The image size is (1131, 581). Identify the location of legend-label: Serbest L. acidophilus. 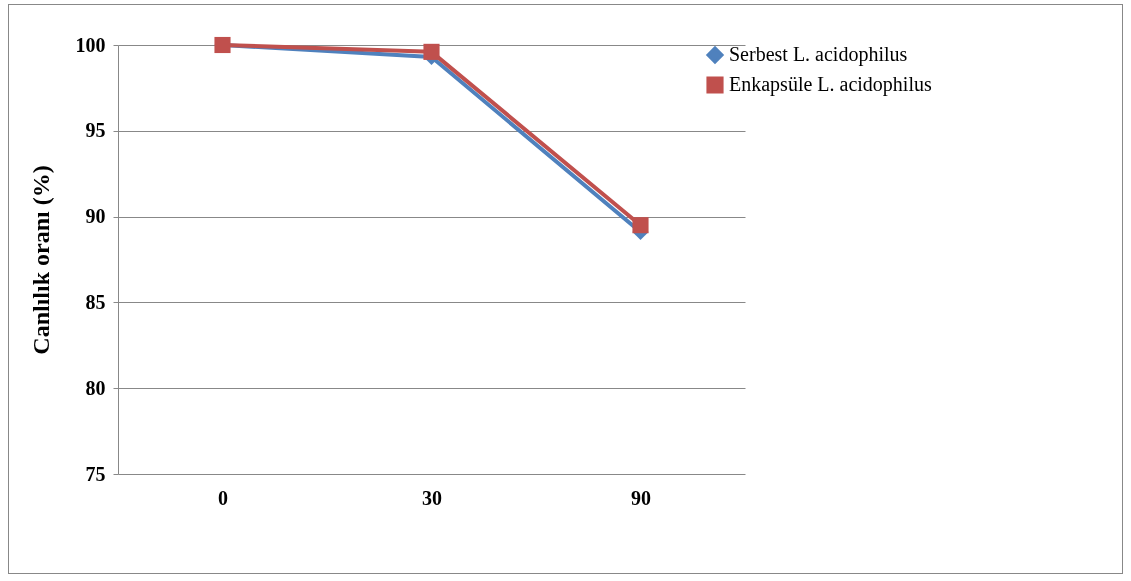
(818, 54).